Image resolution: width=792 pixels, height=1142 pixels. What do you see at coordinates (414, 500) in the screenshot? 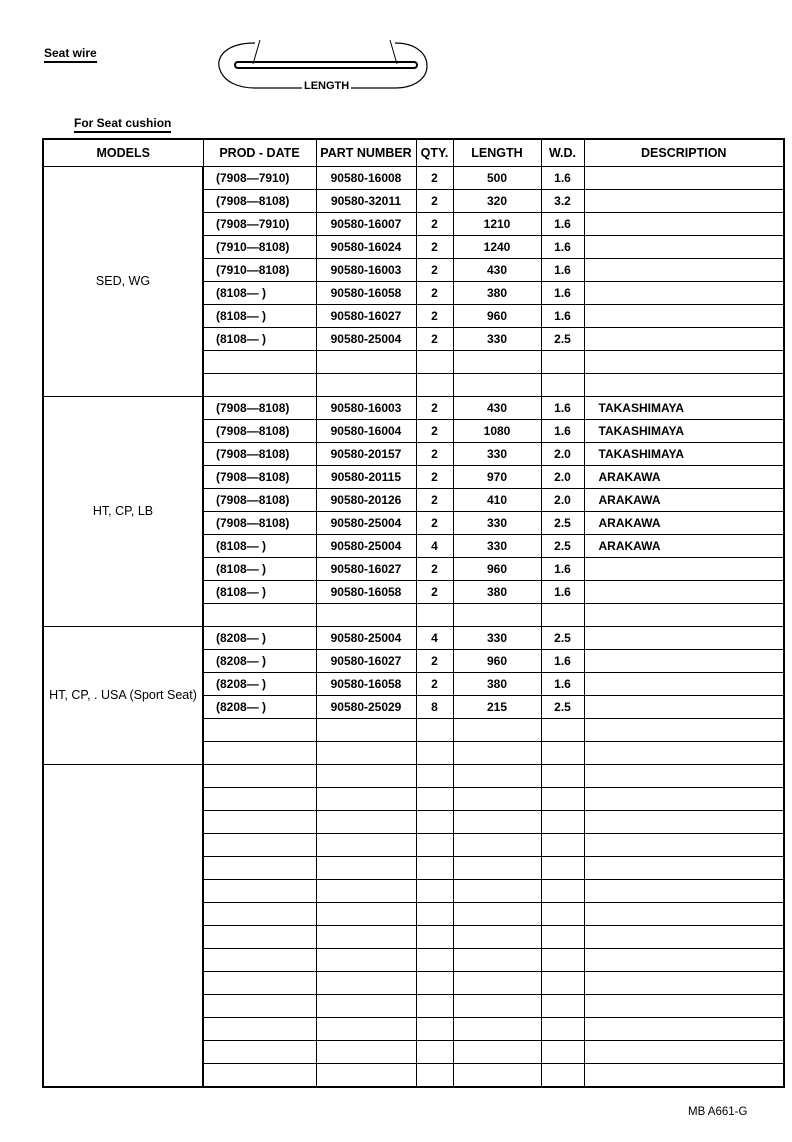
I see `table-row: (7908—8108) 90580-20126 2 410 2.0 ARAKAWA` at bounding box center [414, 500].